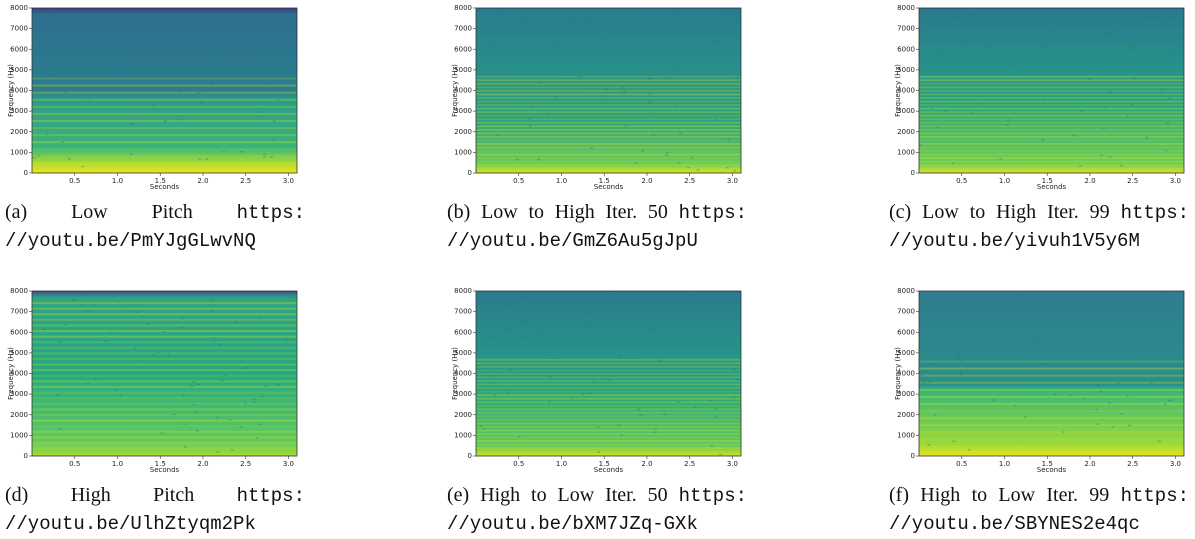 This screenshot has height=539, width=1195. What do you see at coordinates (463, 353) in the screenshot?
I see `y-tick-label: 5000` at bounding box center [463, 353].